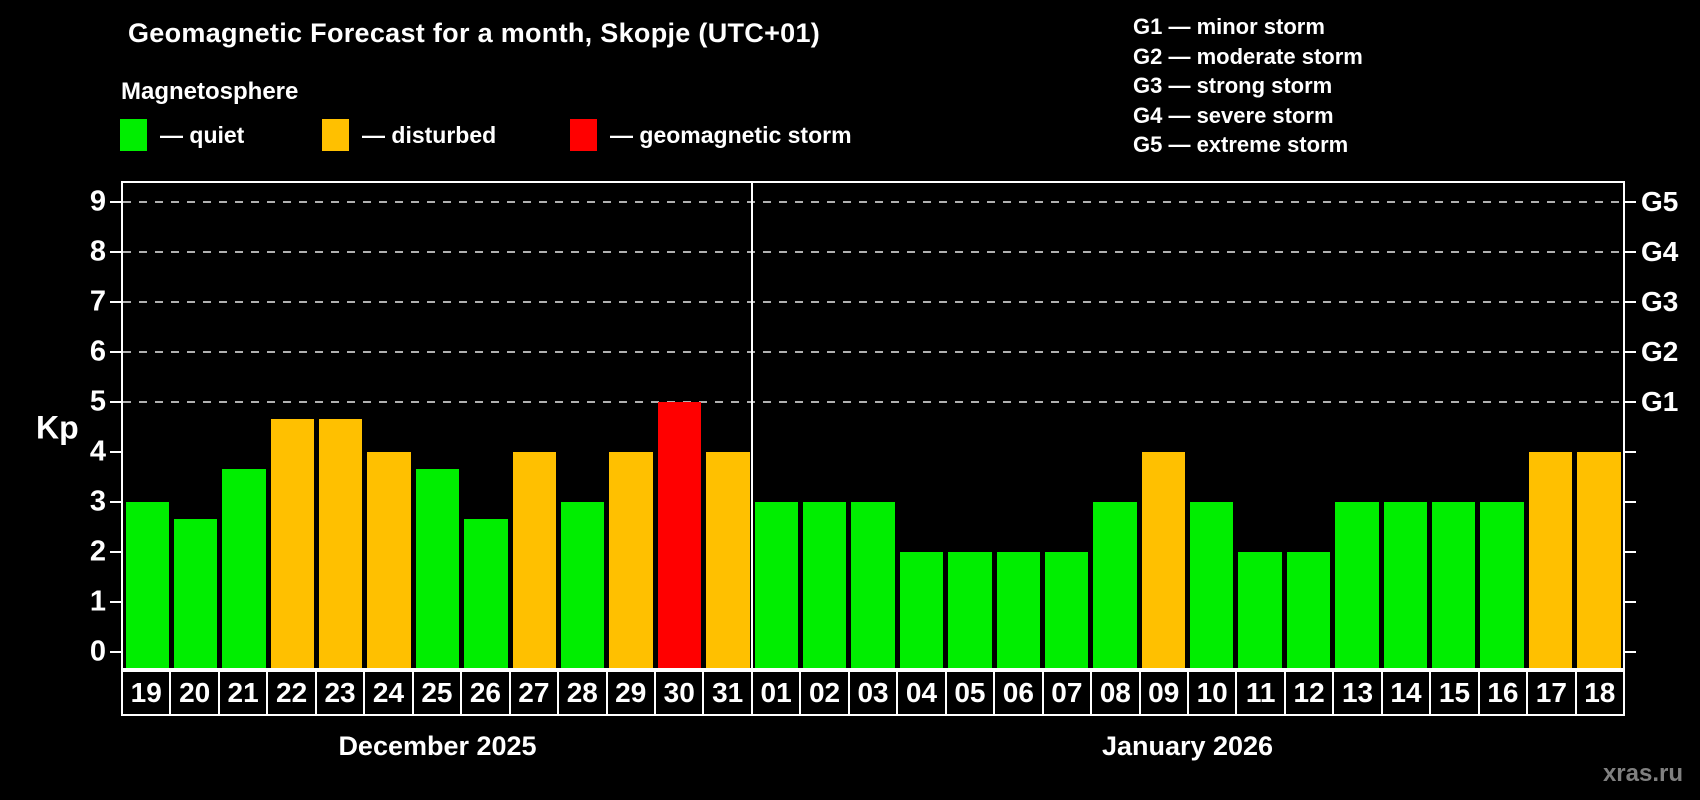  What do you see at coordinates (1454, 693) in the screenshot?
I see `date-cell-15: 15` at bounding box center [1454, 693].